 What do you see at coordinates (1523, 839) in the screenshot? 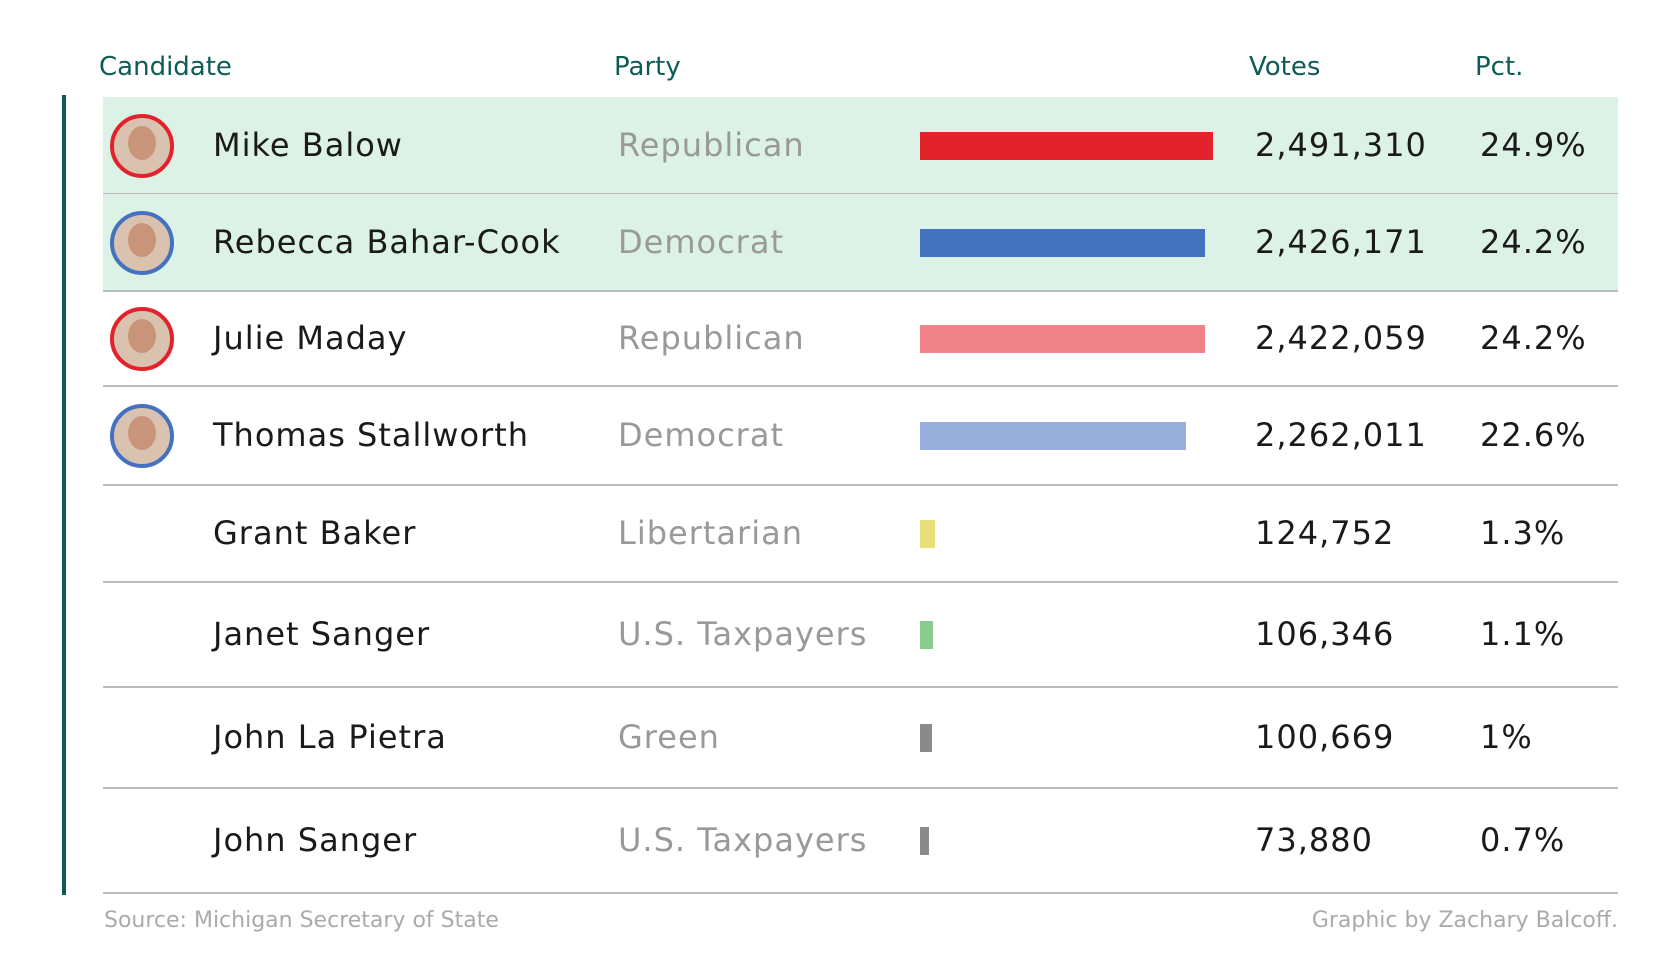
I see `pct: 0.7%` at bounding box center [1523, 839].